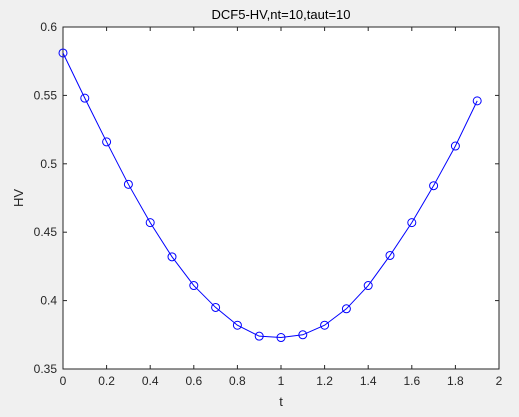 This screenshot has height=417, width=519. I want to click on y-tick-label: 0.4, so click(48, 301).